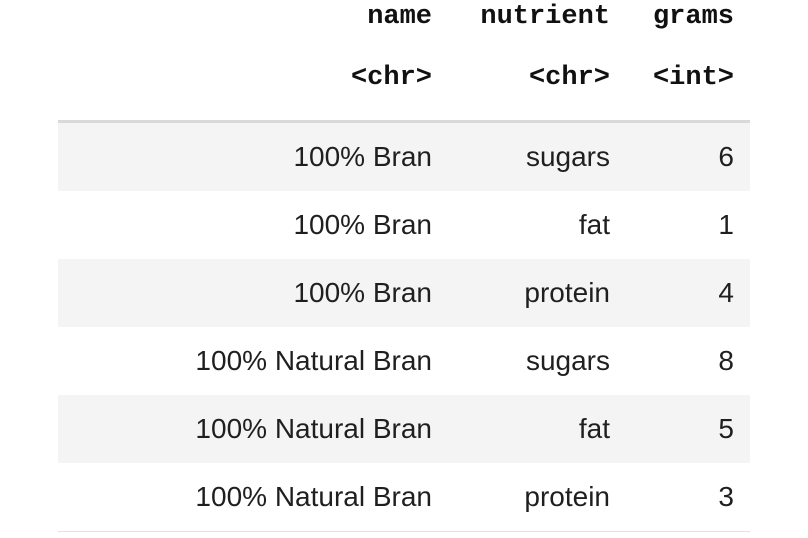 The height and width of the screenshot is (538, 808). What do you see at coordinates (688, 225) in the screenshot?
I see `cell-grams: 1` at bounding box center [688, 225].